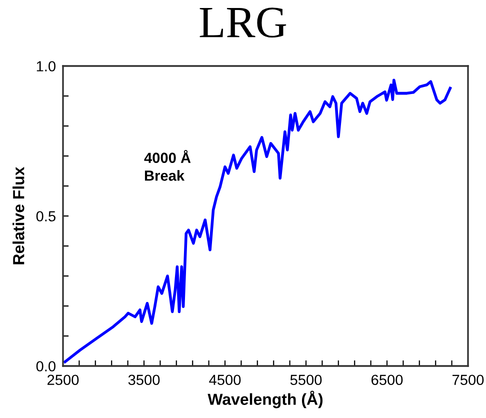 The height and width of the screenshot is (418, 486). Describe the element at coordinates (243, 23) in the screenshot. I see `chart-title: LRG` at that location.